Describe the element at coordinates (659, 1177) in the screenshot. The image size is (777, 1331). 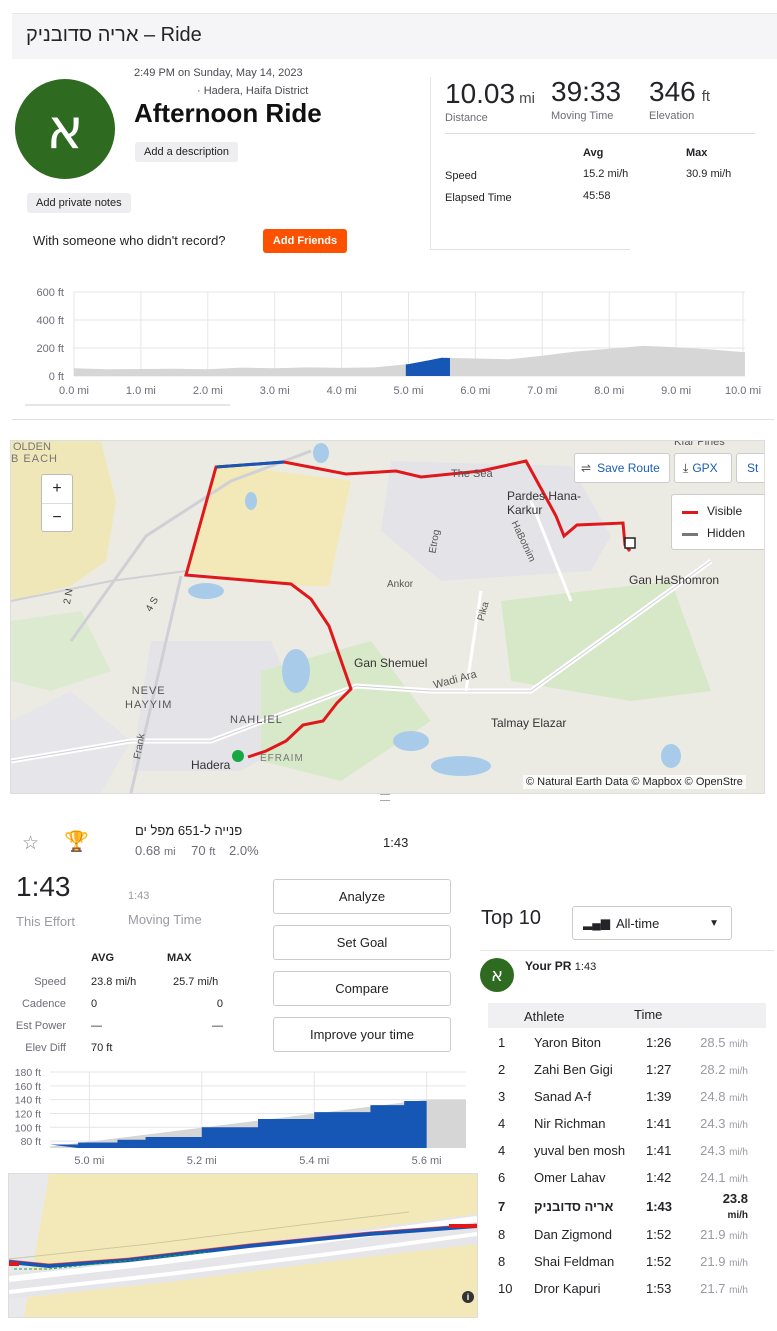
I see `leaderboard-time: 1:42` at that location.